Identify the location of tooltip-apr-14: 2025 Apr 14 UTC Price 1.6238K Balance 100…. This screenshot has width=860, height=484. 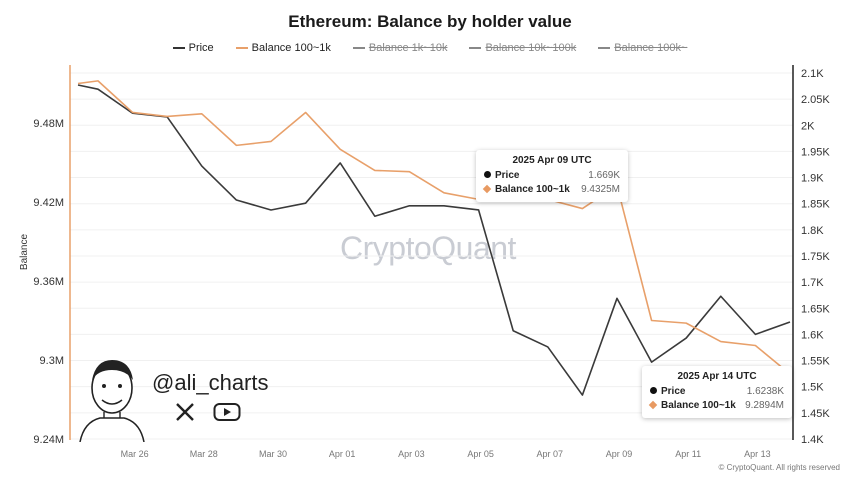
(717, 392).